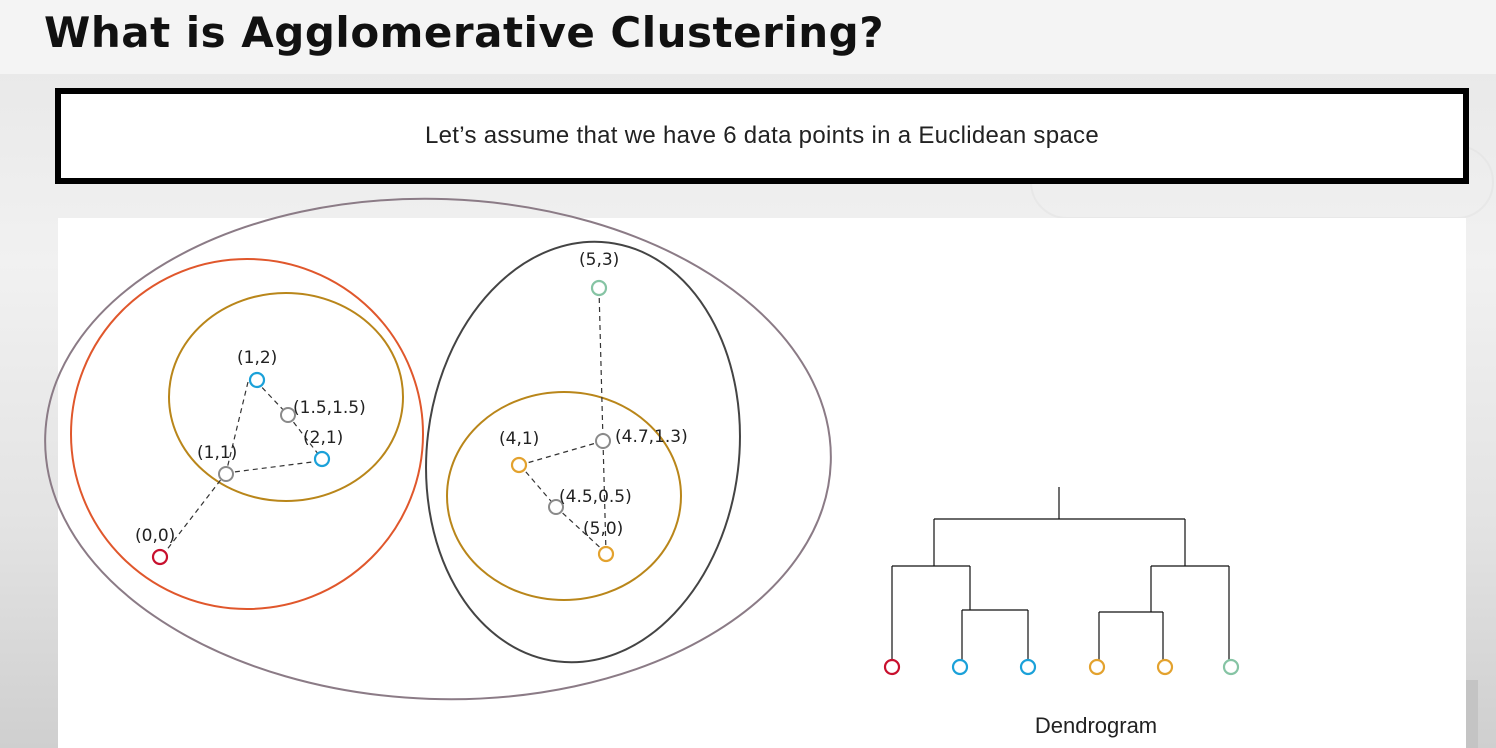 The height and width of the screenshot is (748, 1496). Describe the element at coordinates (561, 453) in the screenshot. I see `link-p41-c47` at that location.